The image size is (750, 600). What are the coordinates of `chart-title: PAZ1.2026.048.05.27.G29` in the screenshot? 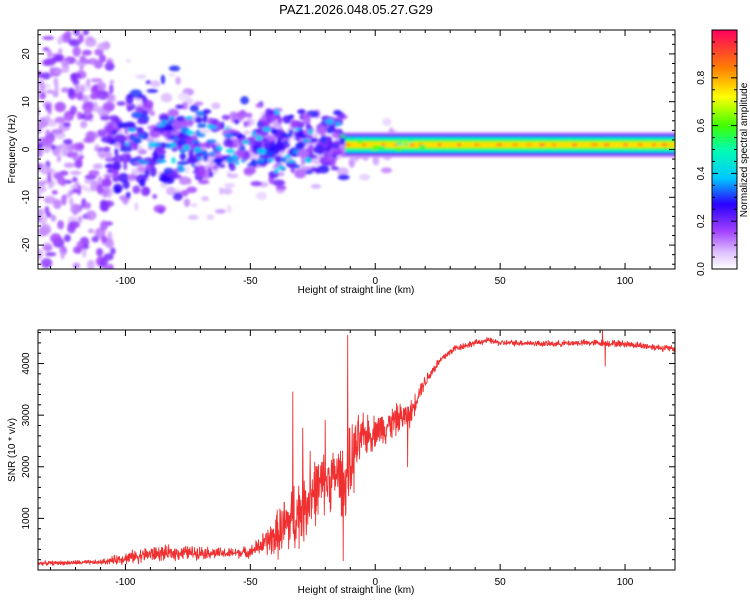 It's located at (356, 9).